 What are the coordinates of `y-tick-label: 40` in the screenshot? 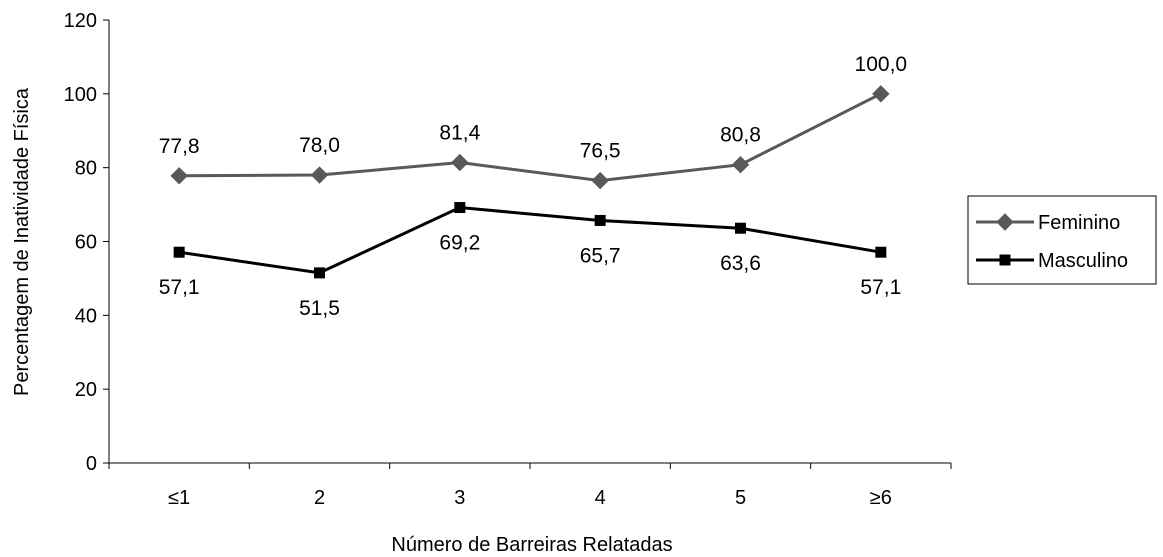 It's located at (86, 316).